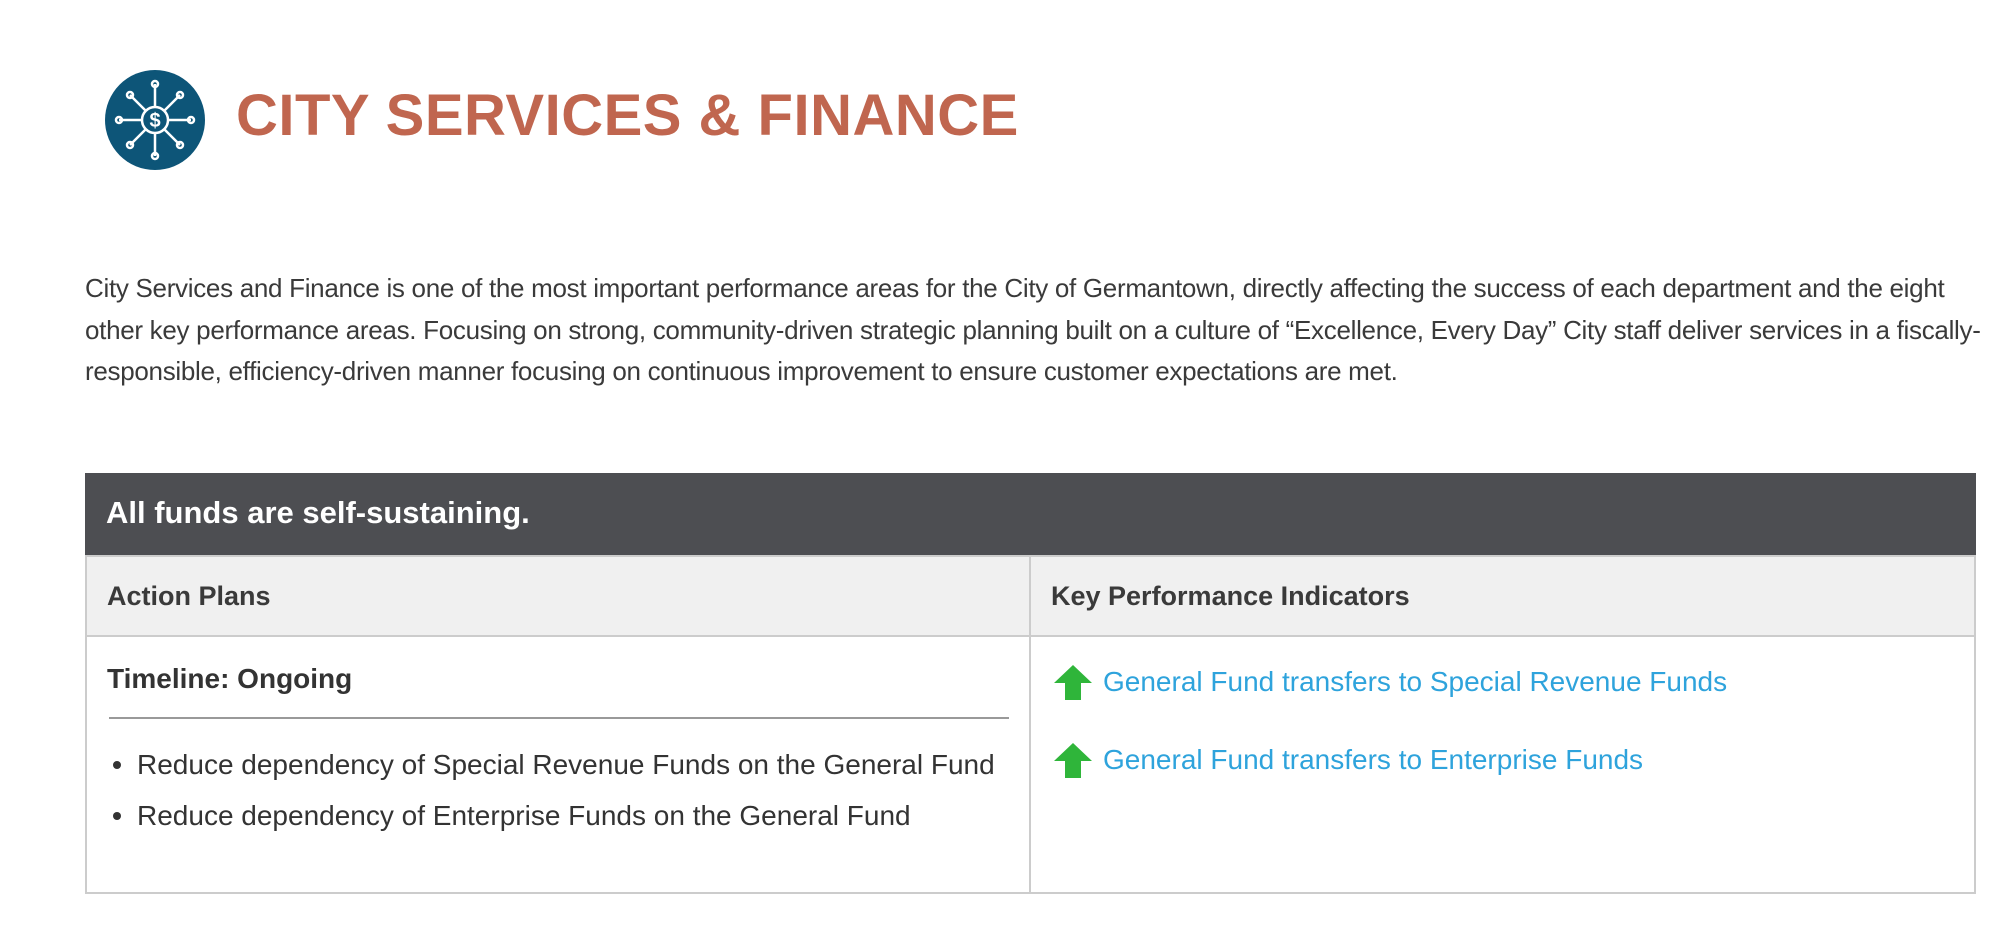  What do you see at coordinates (230, 678) in the screenshot?
I see `timeline: Timeline: Ongoing` at bounding box center [230, 678].